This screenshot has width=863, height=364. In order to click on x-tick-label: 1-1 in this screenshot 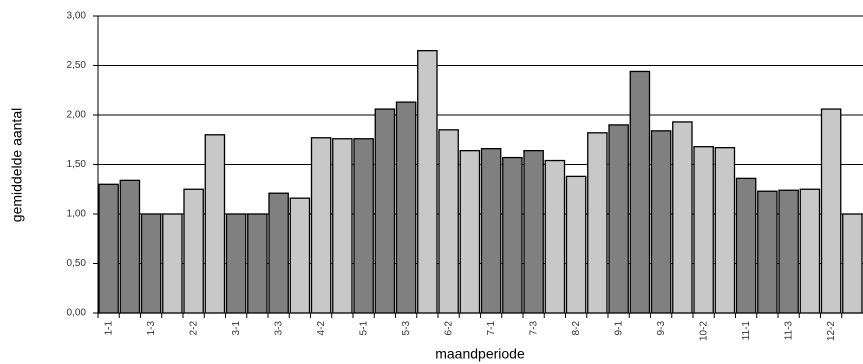, I will do `click(108, 328)`.